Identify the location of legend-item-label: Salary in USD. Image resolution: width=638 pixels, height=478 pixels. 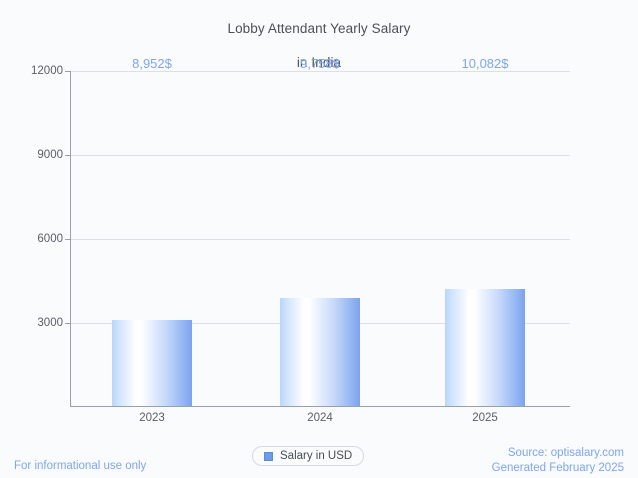
(316, 456).